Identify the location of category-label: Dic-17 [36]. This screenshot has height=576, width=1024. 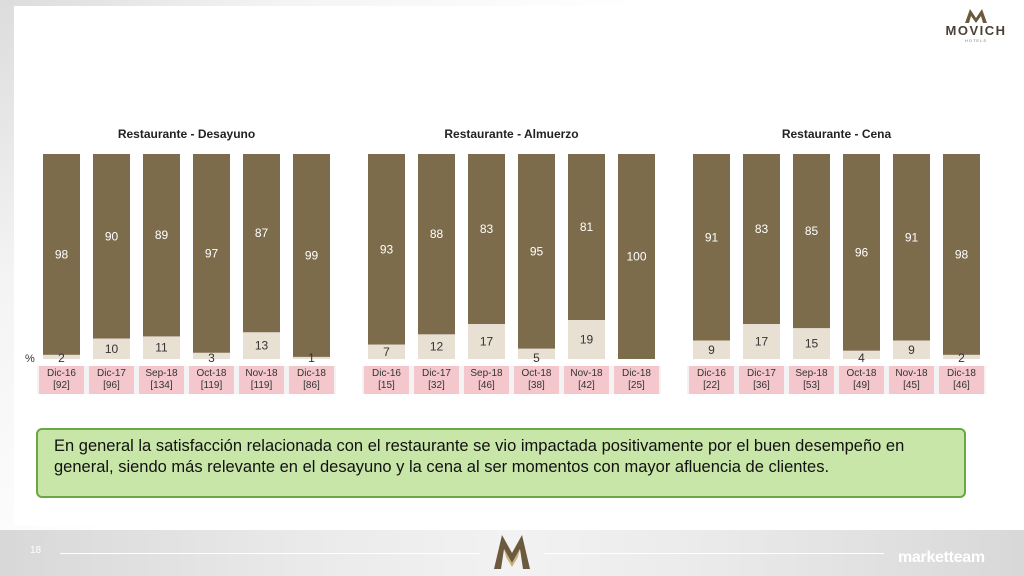
(762, 380).